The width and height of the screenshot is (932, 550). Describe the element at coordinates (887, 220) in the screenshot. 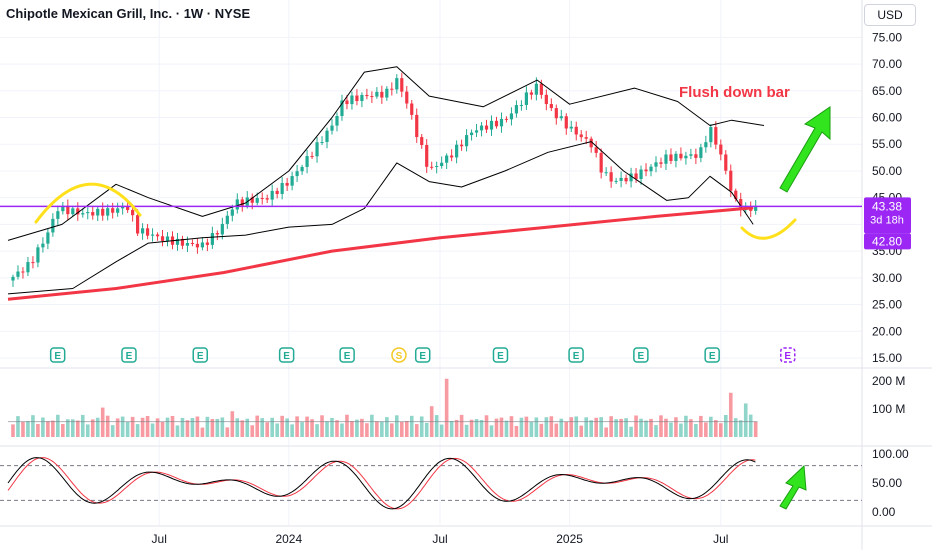

I see `countdown-label: 3d 18h` at that location.